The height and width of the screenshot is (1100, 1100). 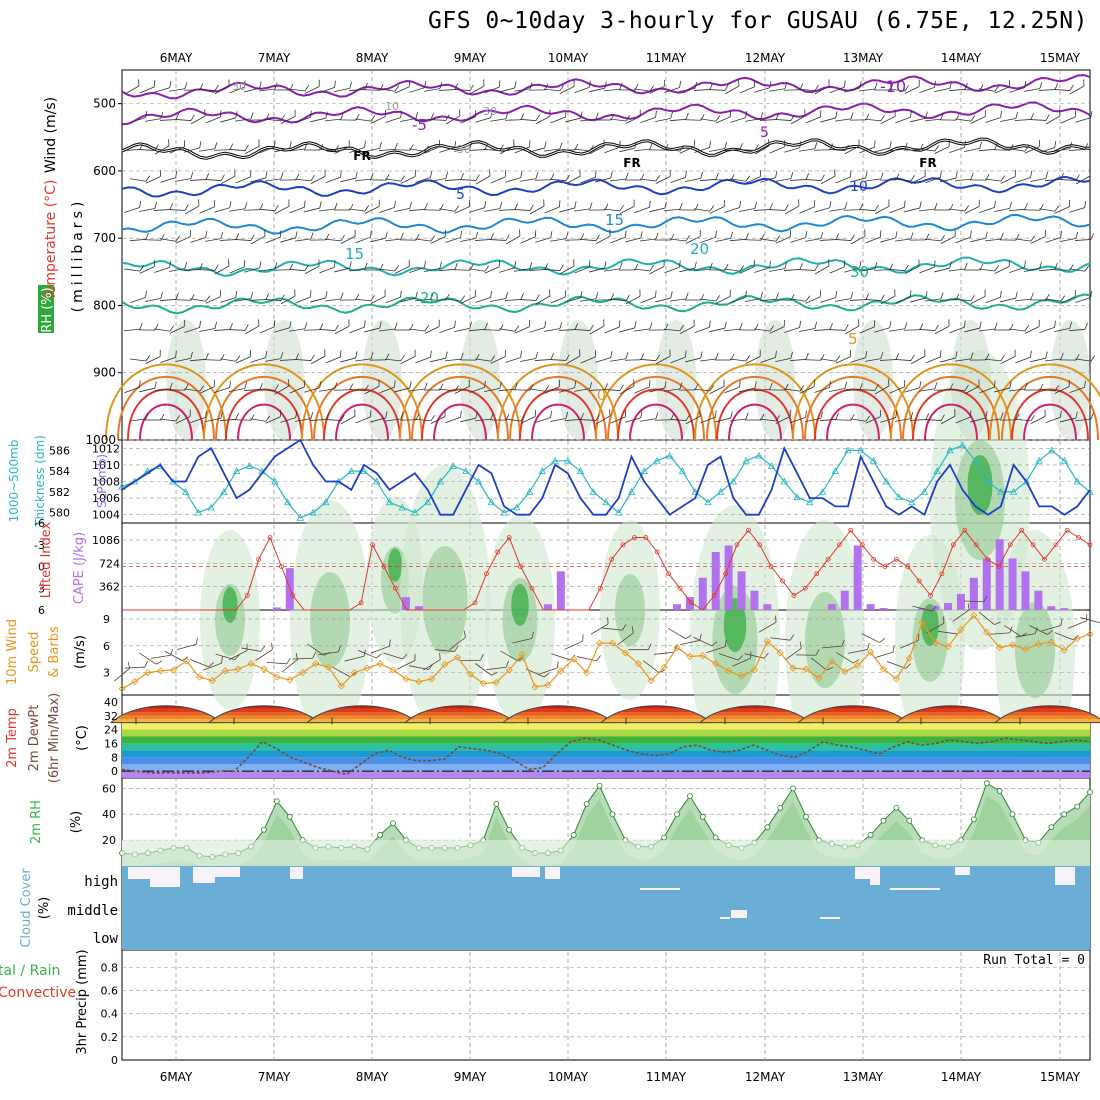 I want to click on contour-label: 20, so click(x=429, y=298).